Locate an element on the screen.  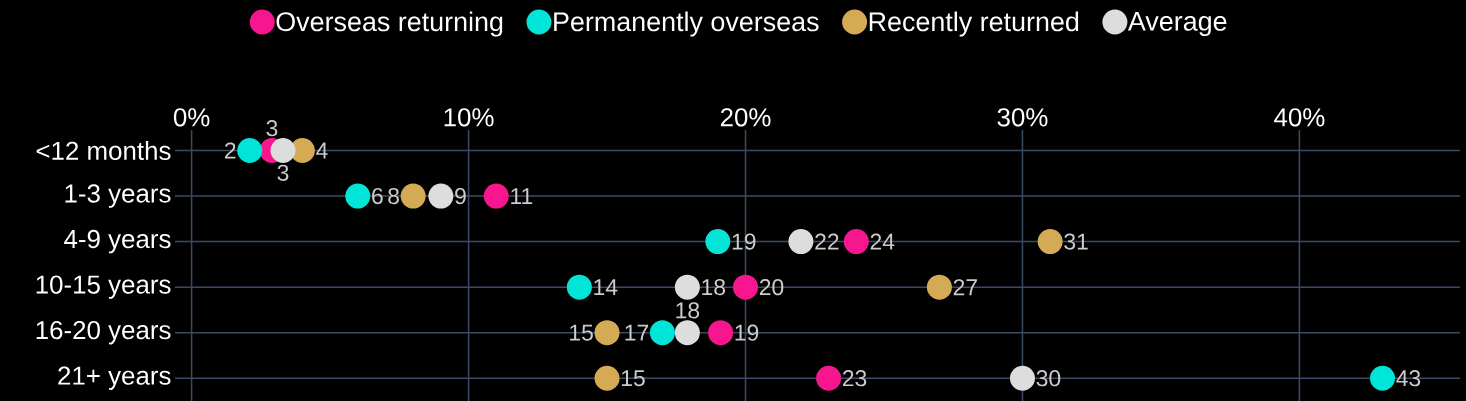
data-label: 24 is located at coordinates (882, 241).